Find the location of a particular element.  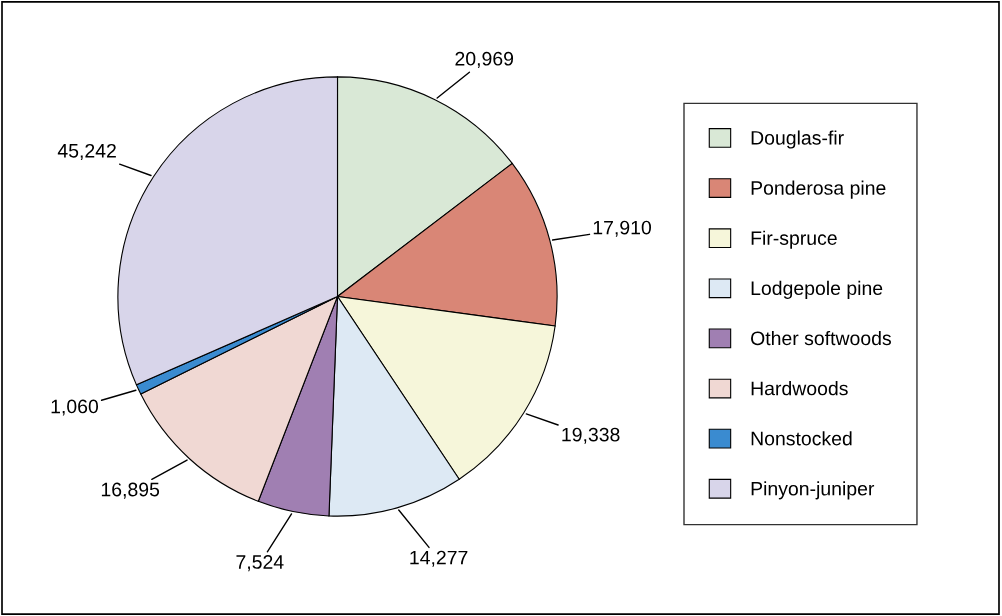

data-label: 7,524 is located at coordinates (260, 563).